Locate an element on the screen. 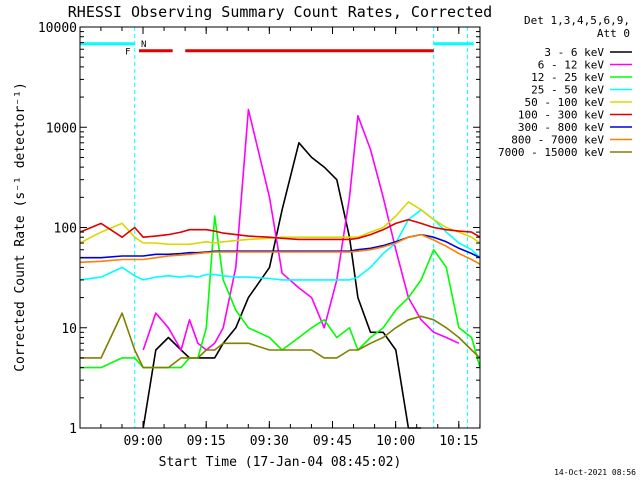 Image resolution: width=640 pixels, height=480 pixels. y-tick-label-3: 1000 is located at coordinates (61, 128).